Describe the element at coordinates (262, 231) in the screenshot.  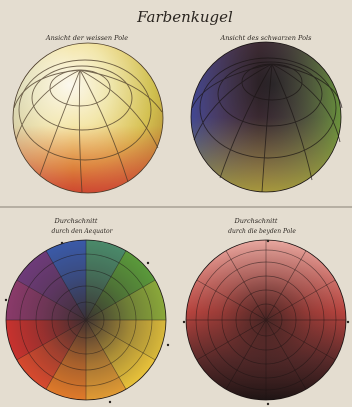
I see `bottom-right-caption-line2: durch die beyden Pole` at that location.